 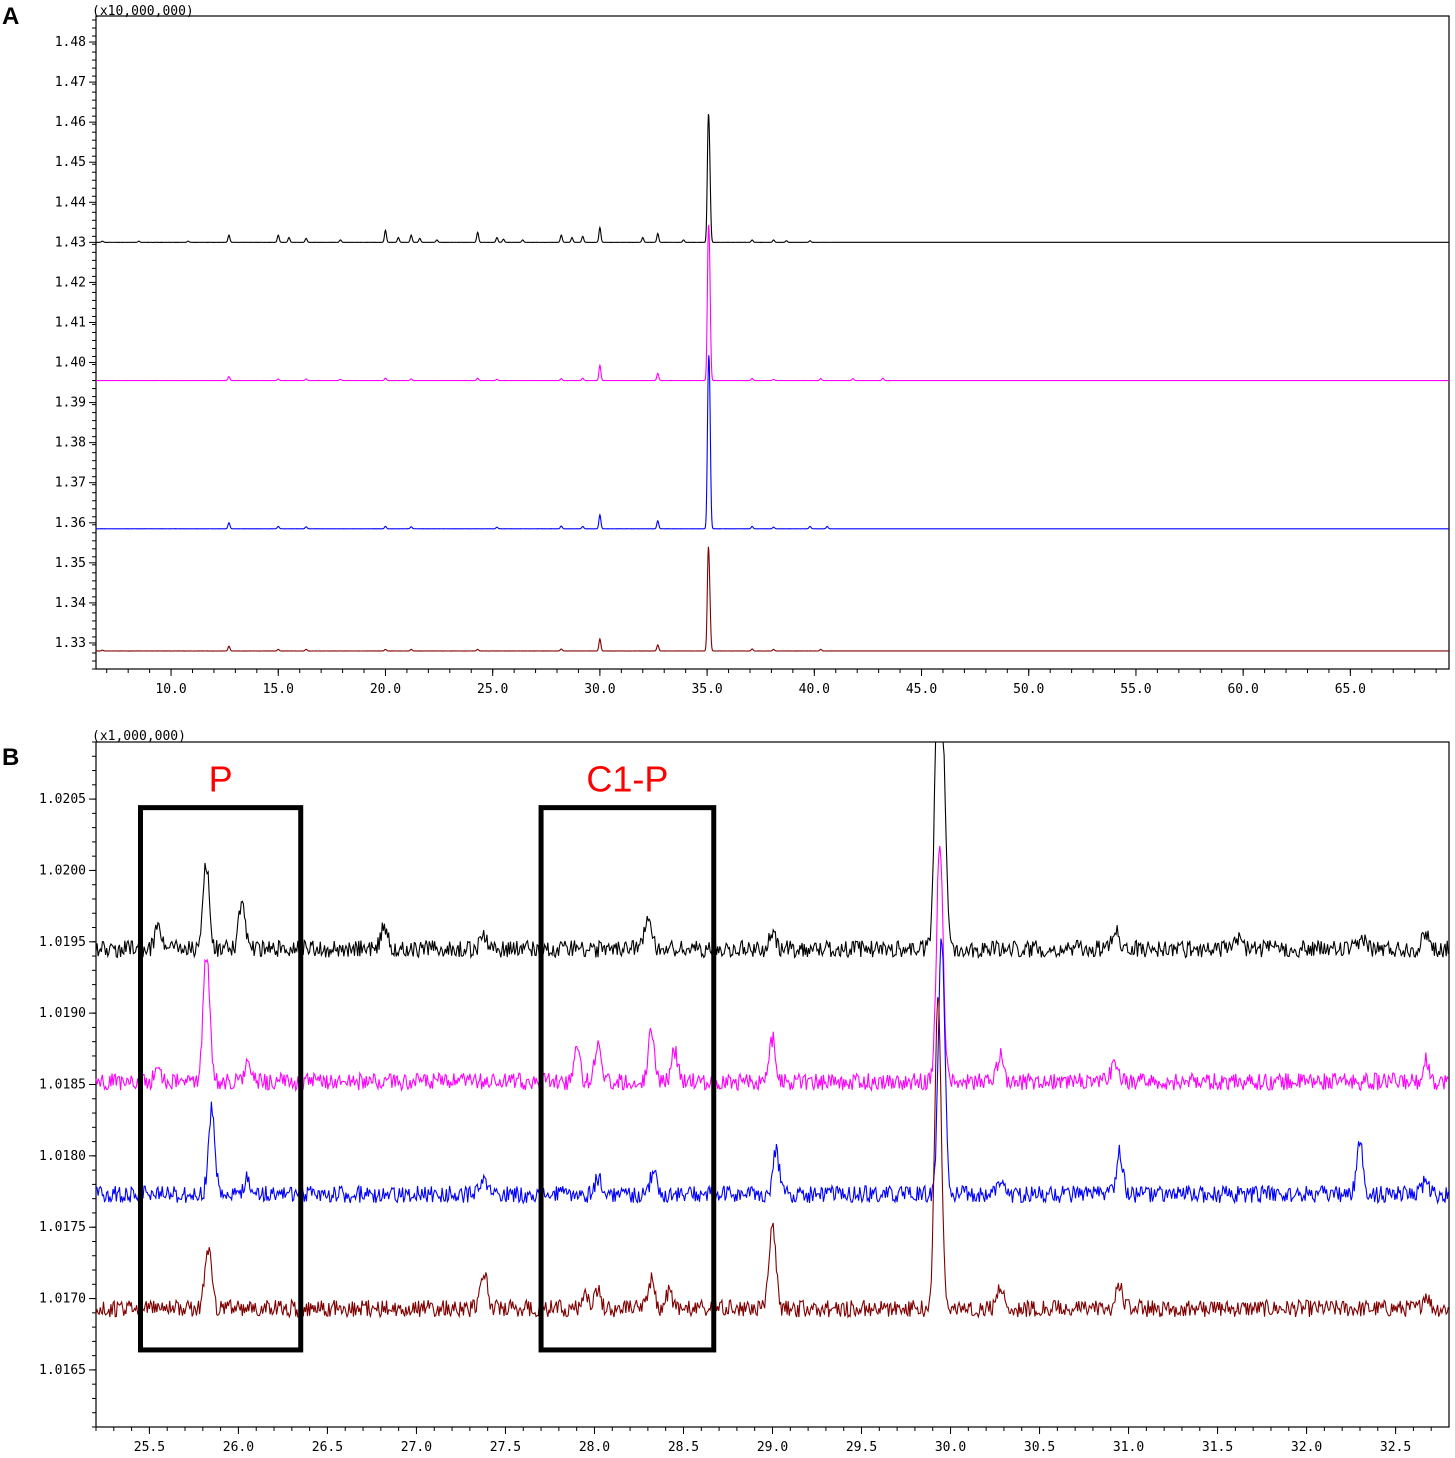 I want to click on x-tick-label: 20.0, so click(x=385, y=689).